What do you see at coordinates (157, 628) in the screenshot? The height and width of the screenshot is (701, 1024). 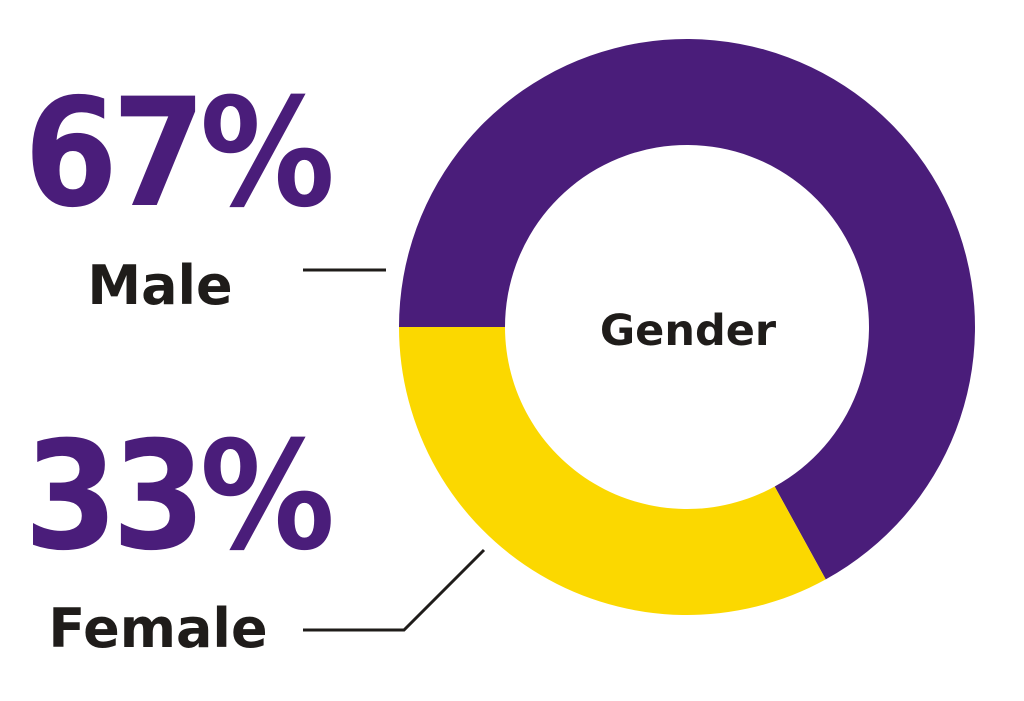 I see `female-label: Female` at bounding box center [157, 628].